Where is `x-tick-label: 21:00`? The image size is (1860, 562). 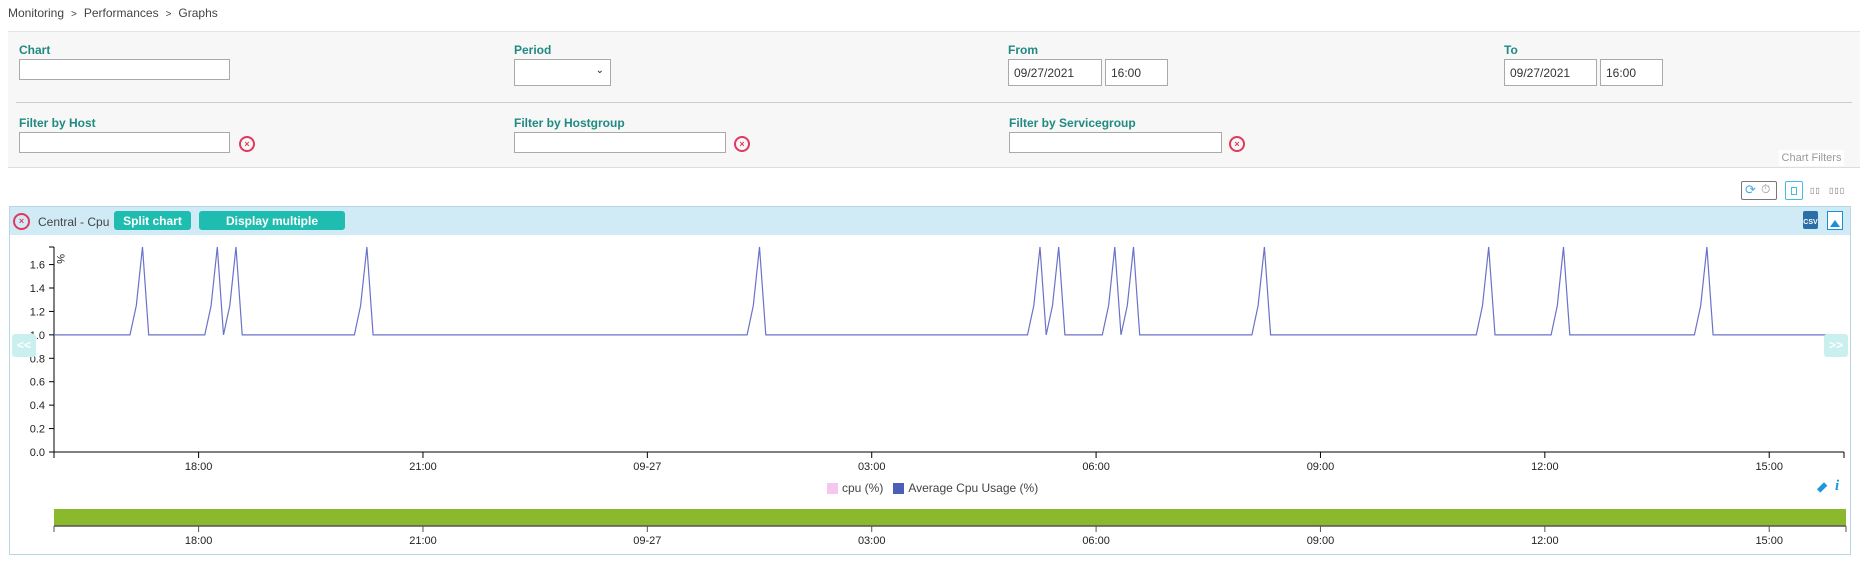 x-tick-label: 21:00 is located at coordinates (423, 467).